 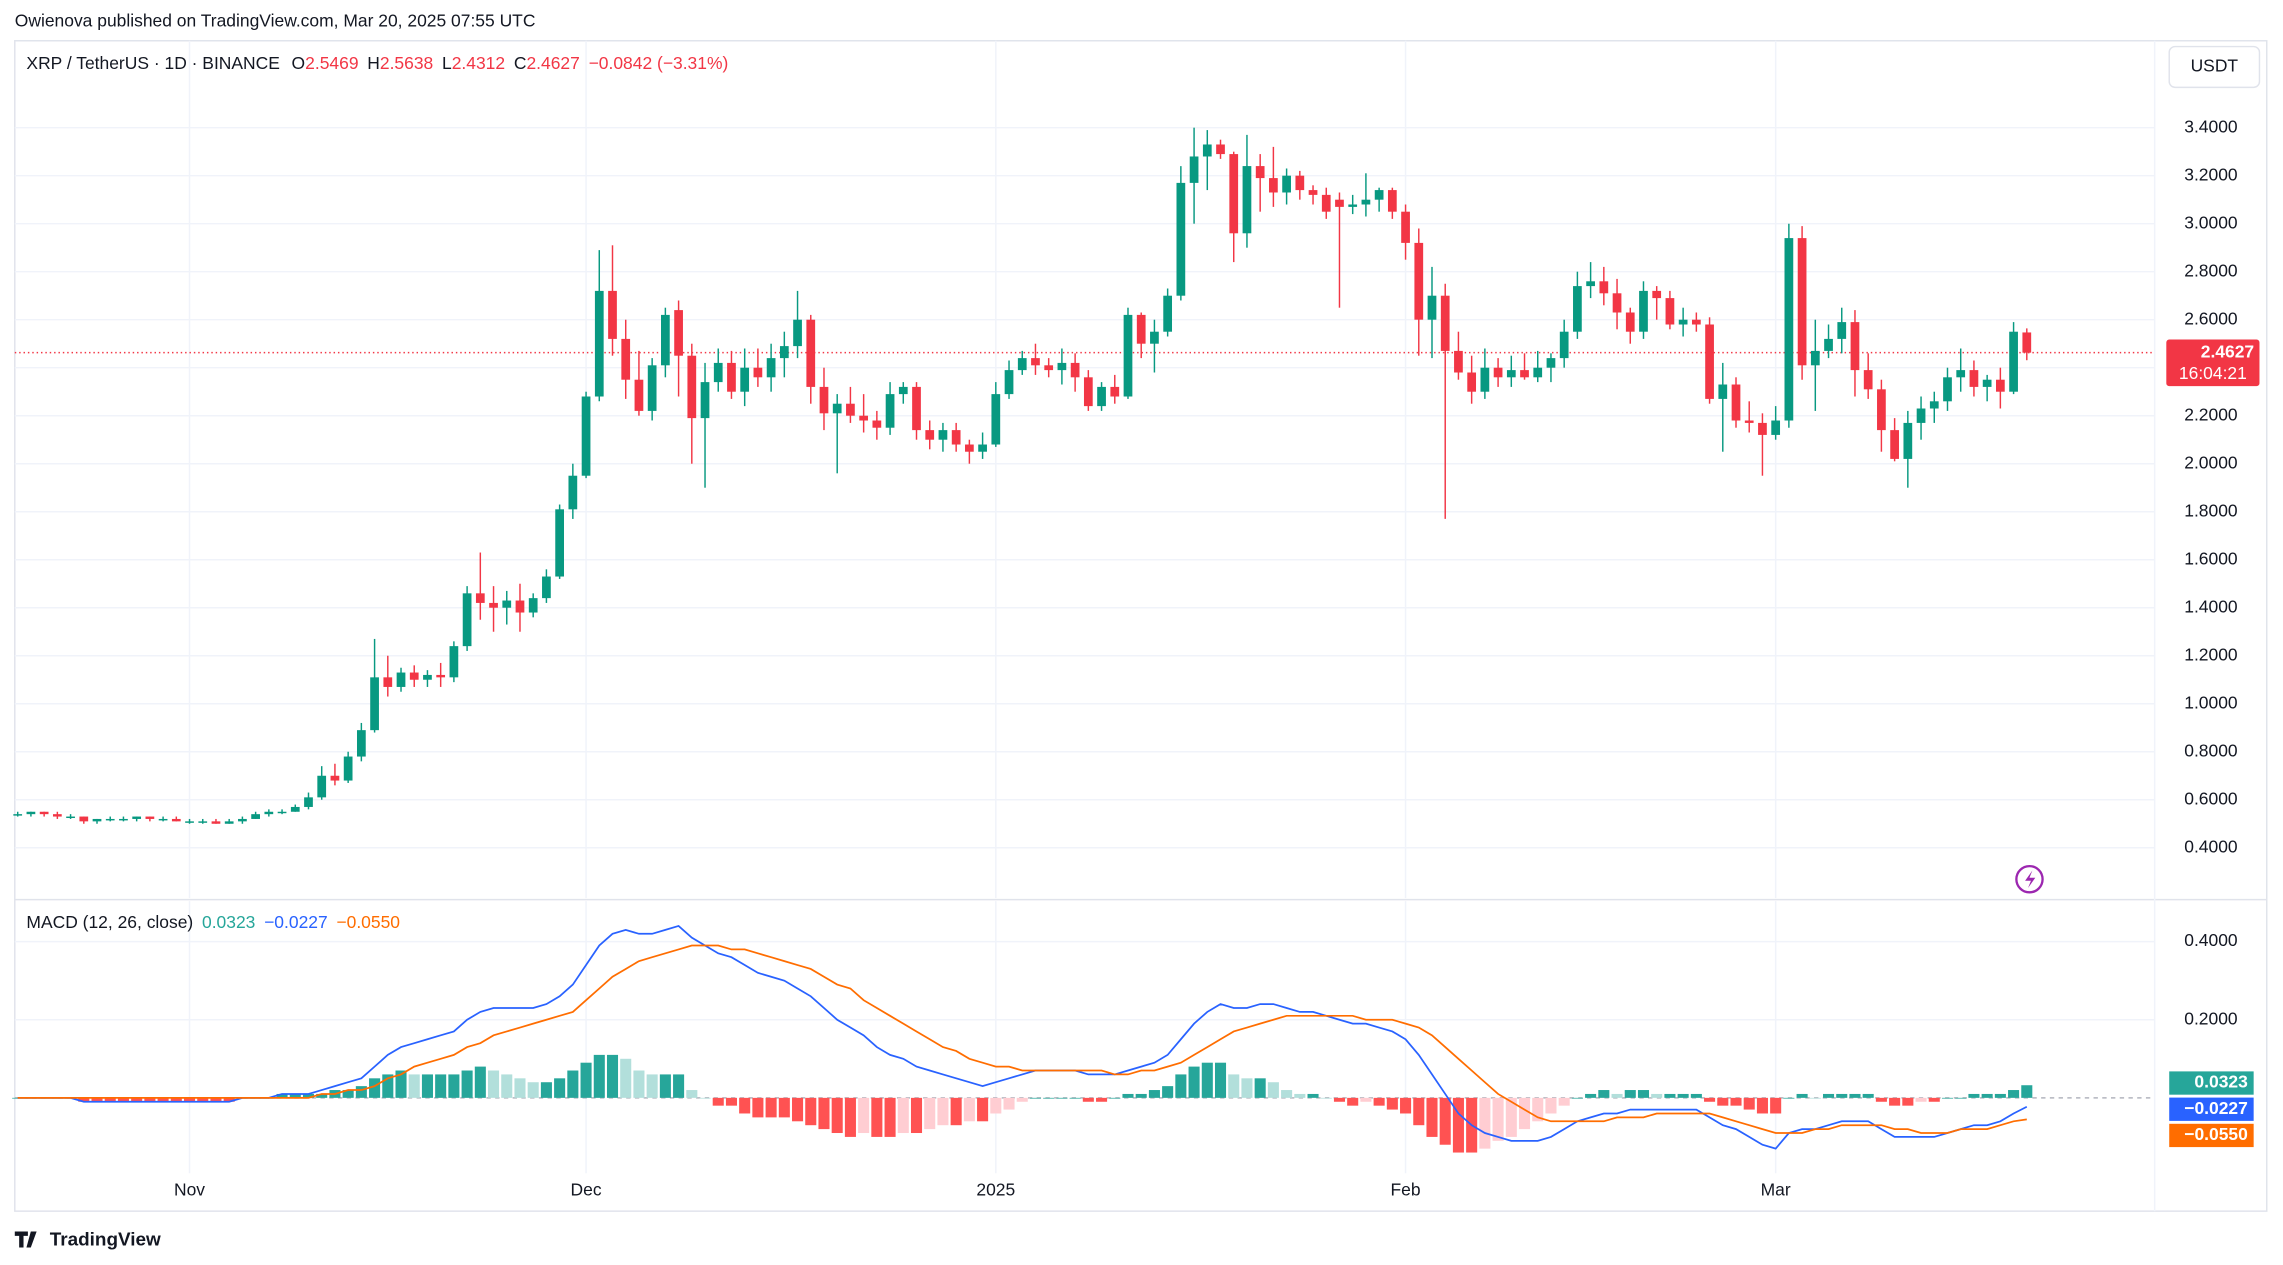 I want to click on currency: USDT, so click(x=2215, y=66).